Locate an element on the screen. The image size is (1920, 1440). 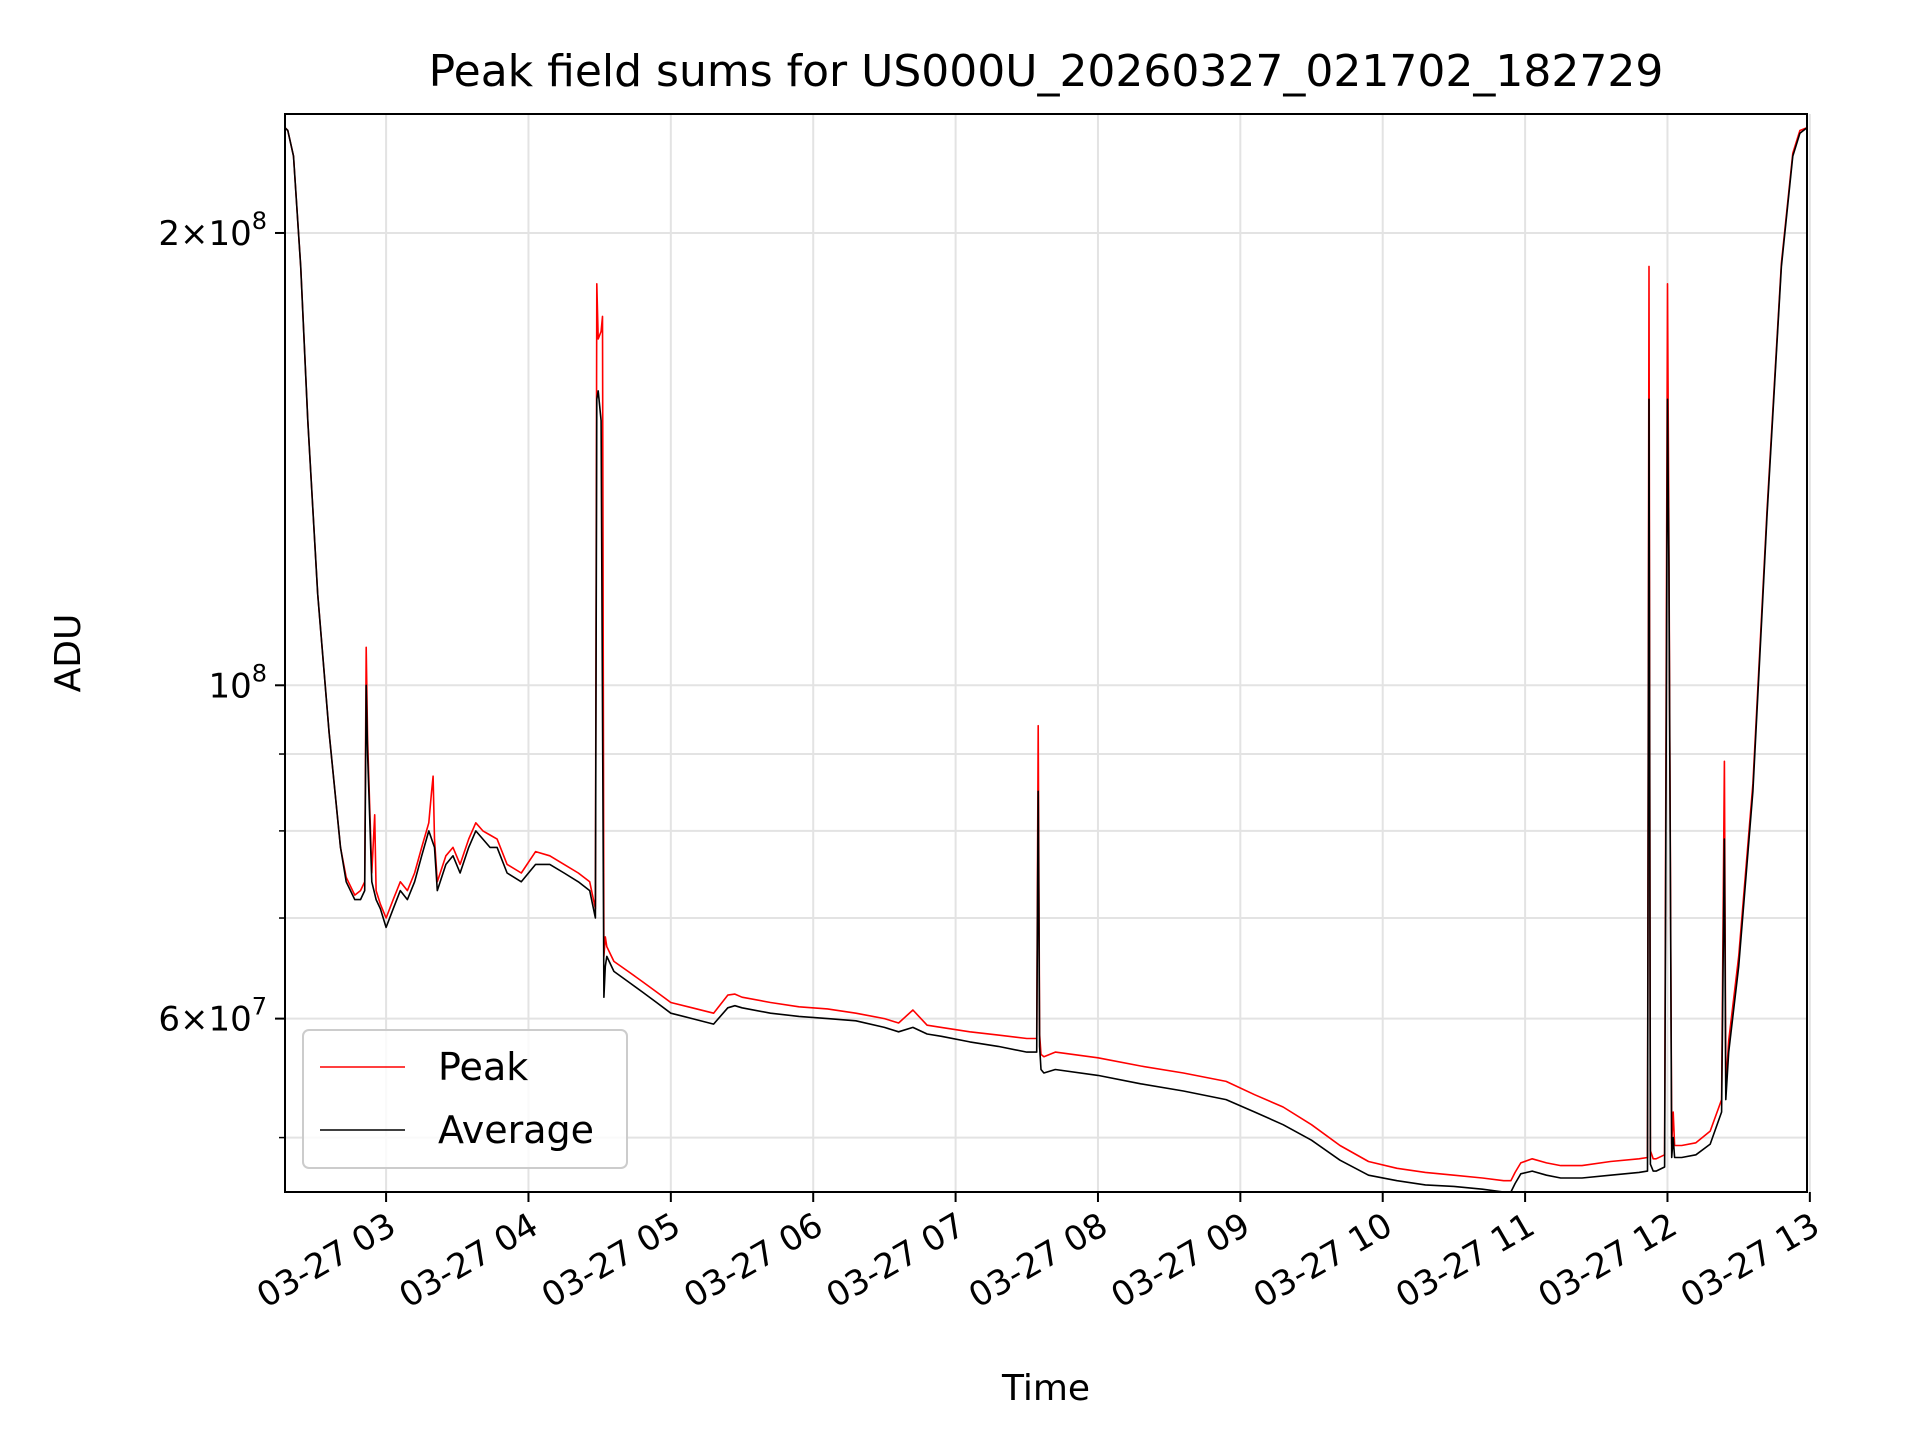
x-tick-label: 03-27 09 is located at coordinates (1180, 1260).